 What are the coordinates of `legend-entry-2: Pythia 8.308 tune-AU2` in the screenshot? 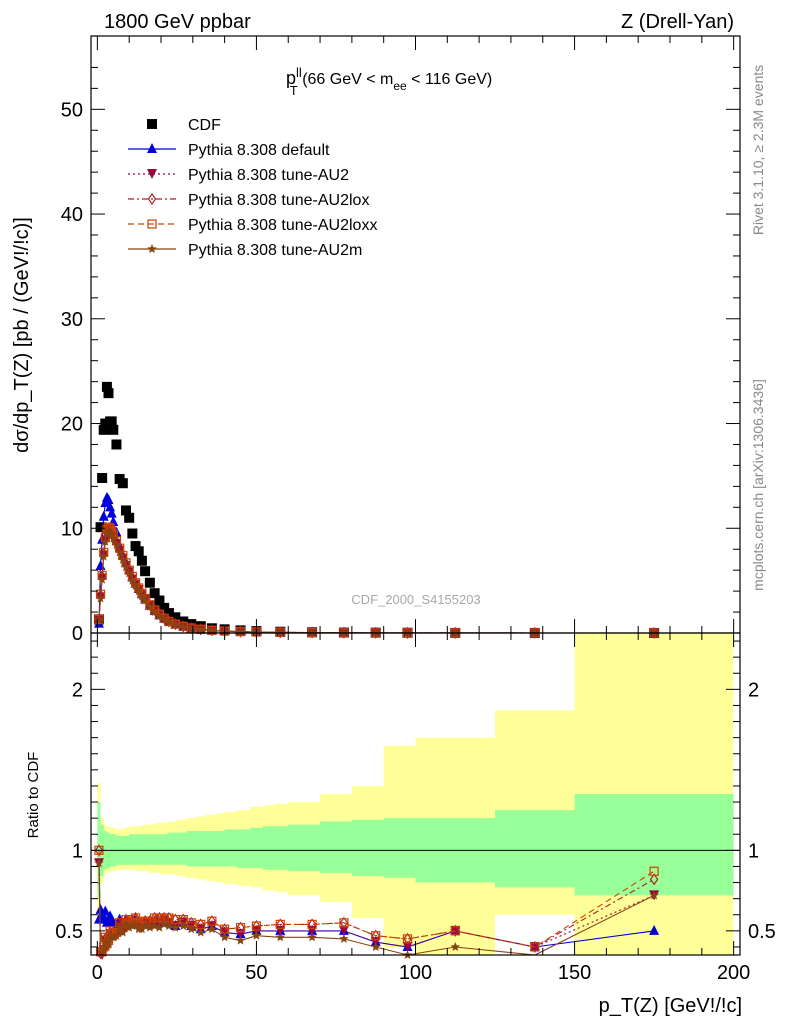 It's located at (238, 175).